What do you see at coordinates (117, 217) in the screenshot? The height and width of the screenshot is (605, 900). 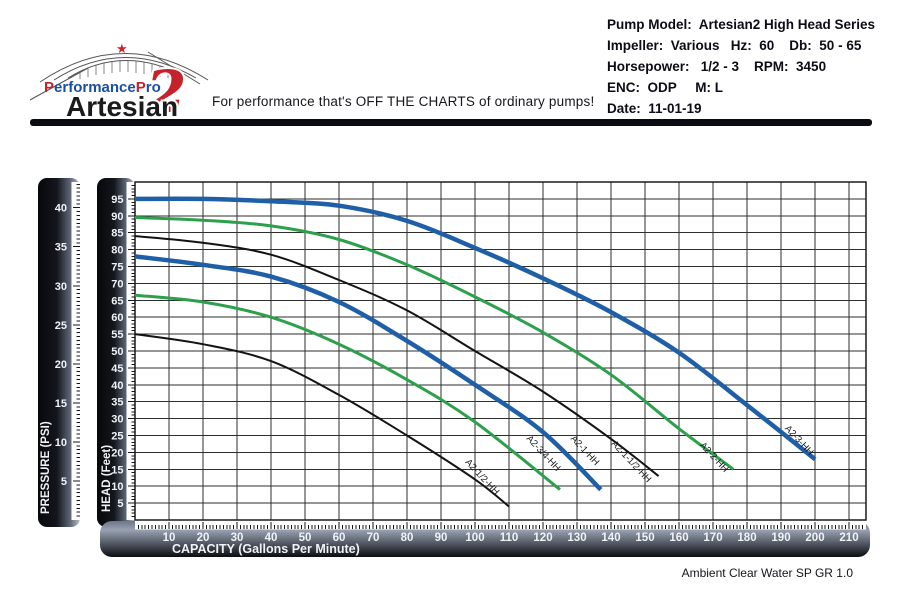 I see `head-tick-label: 90` at bounding box center [117, 217].